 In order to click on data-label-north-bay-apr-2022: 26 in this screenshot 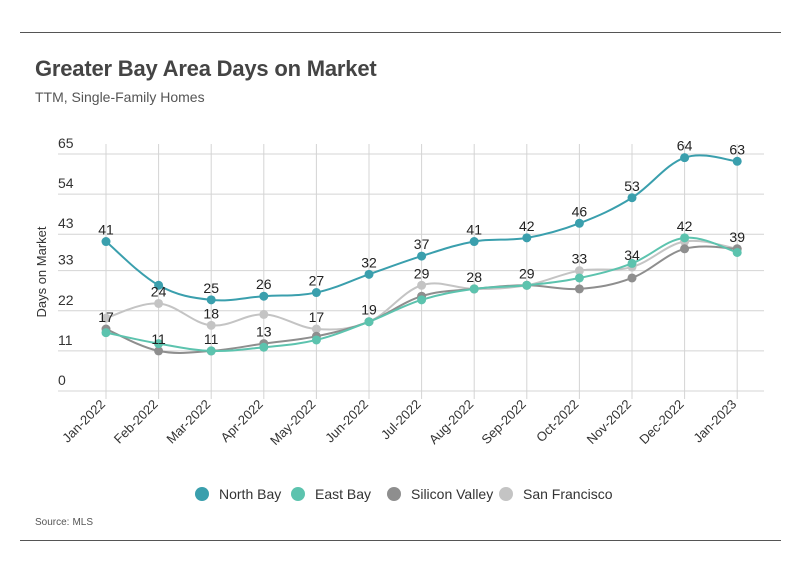, I will do `click(264, 284)`.